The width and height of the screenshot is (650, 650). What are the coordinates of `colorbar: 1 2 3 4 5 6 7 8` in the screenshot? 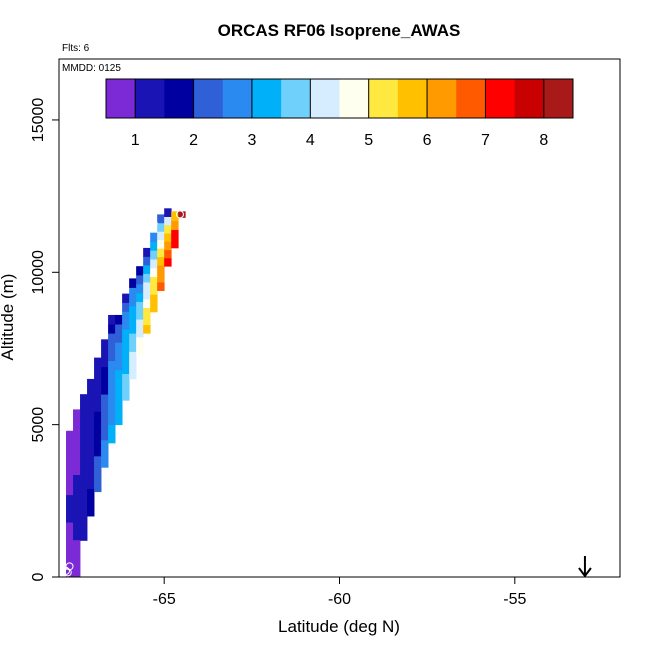 It's located at (339, 113).